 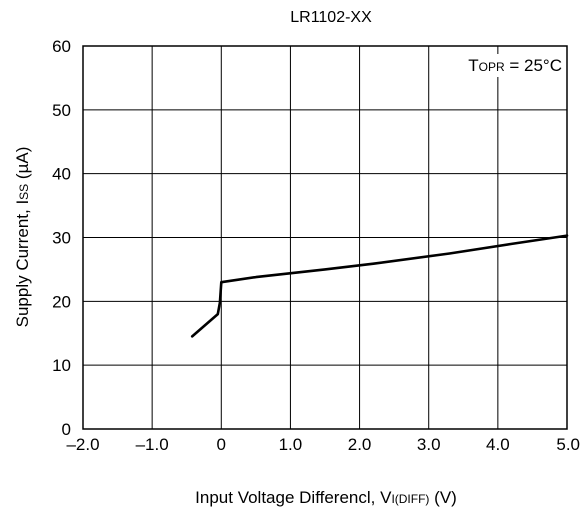 I want to click on y-tick-label: 0, so click(x=66, y=429).